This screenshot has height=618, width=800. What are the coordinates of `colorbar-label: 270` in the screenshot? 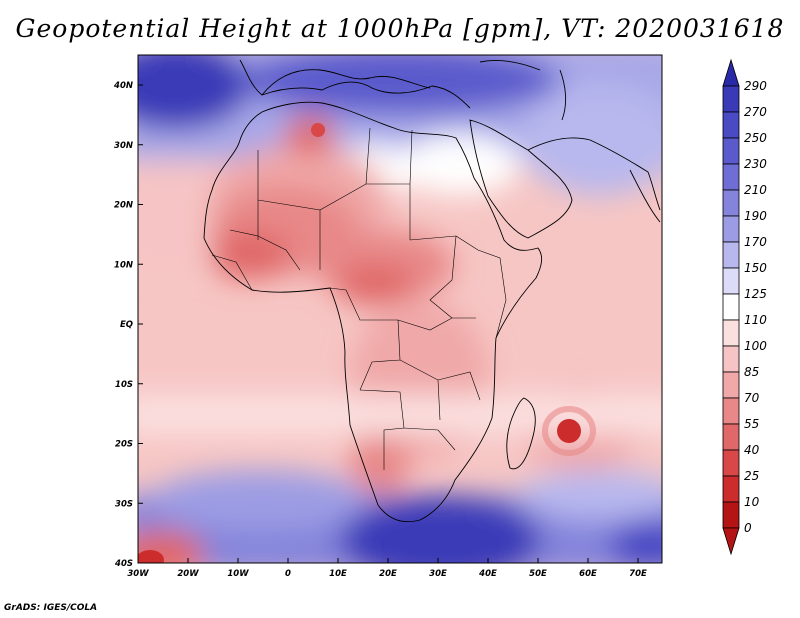 It's located at (755, 112).